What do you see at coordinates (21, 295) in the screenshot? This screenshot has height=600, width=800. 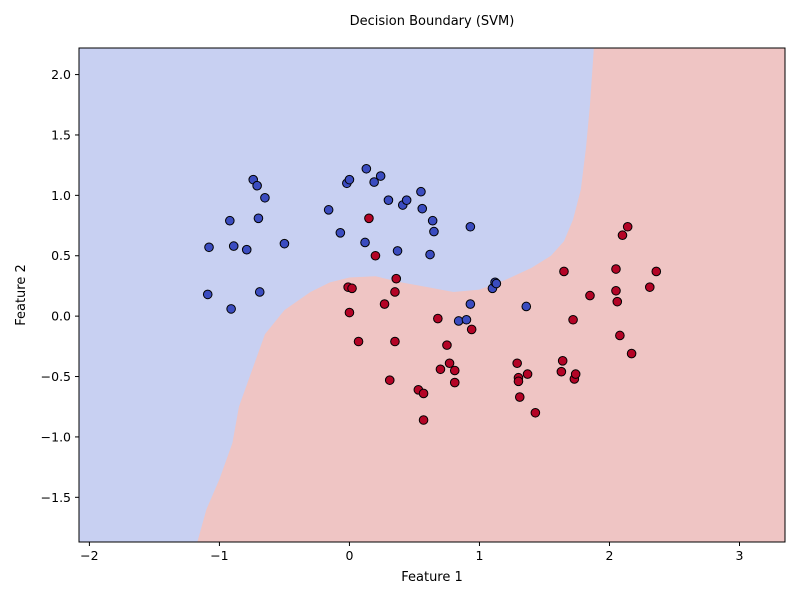 I see `y-axis-label: Feature 2` at bounding box center [21, 295].